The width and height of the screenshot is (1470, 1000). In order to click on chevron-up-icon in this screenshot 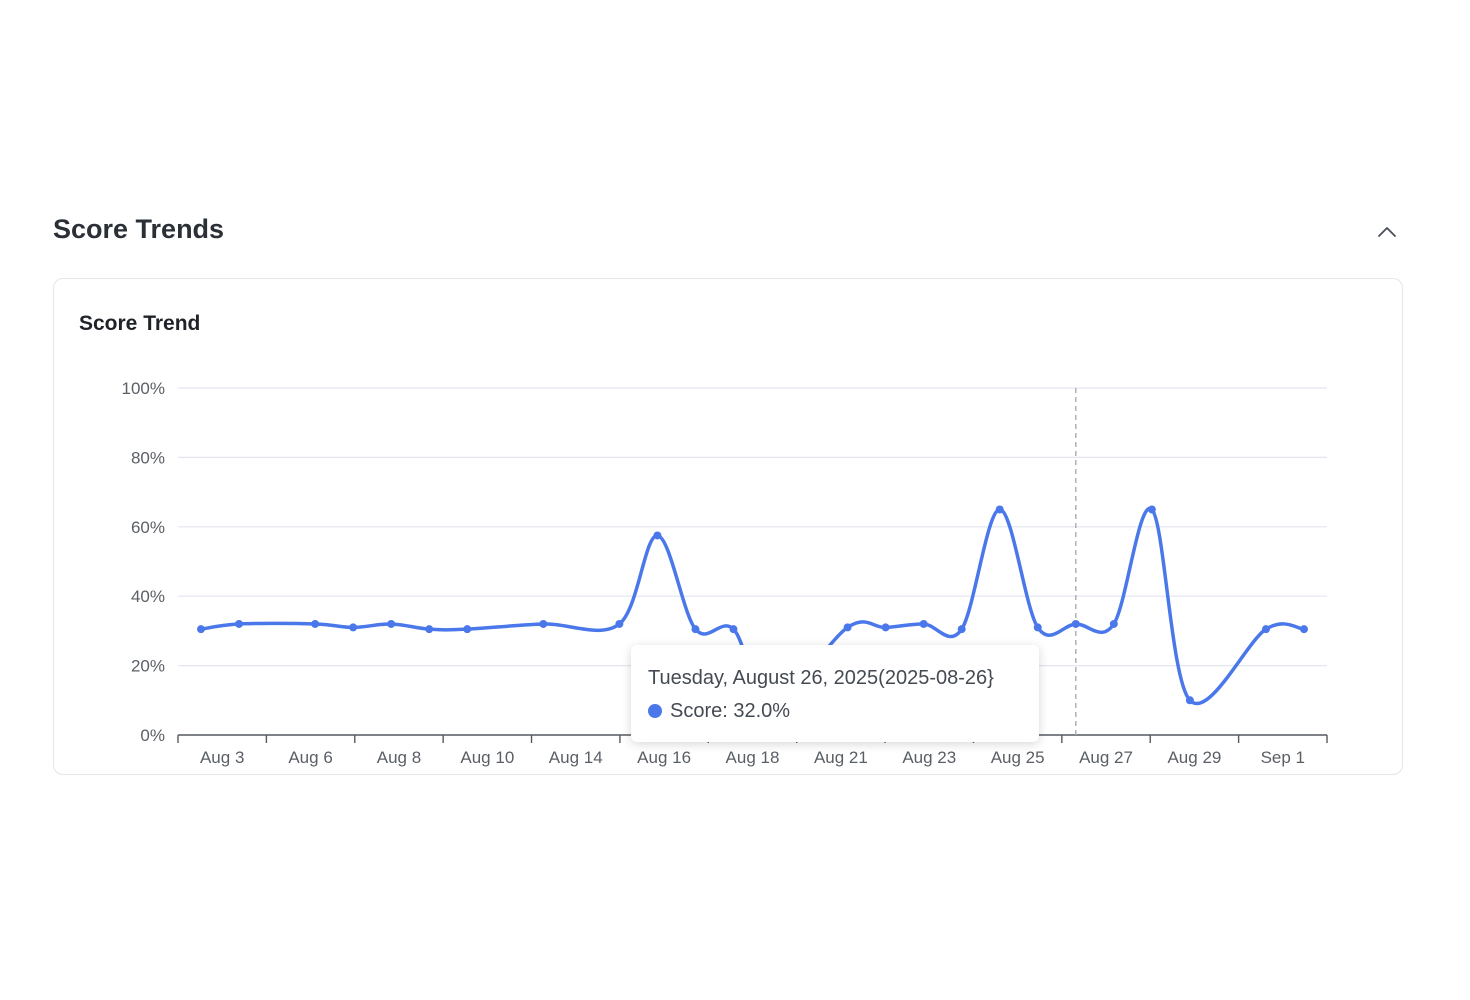, I will do `click(1387, 232)`.